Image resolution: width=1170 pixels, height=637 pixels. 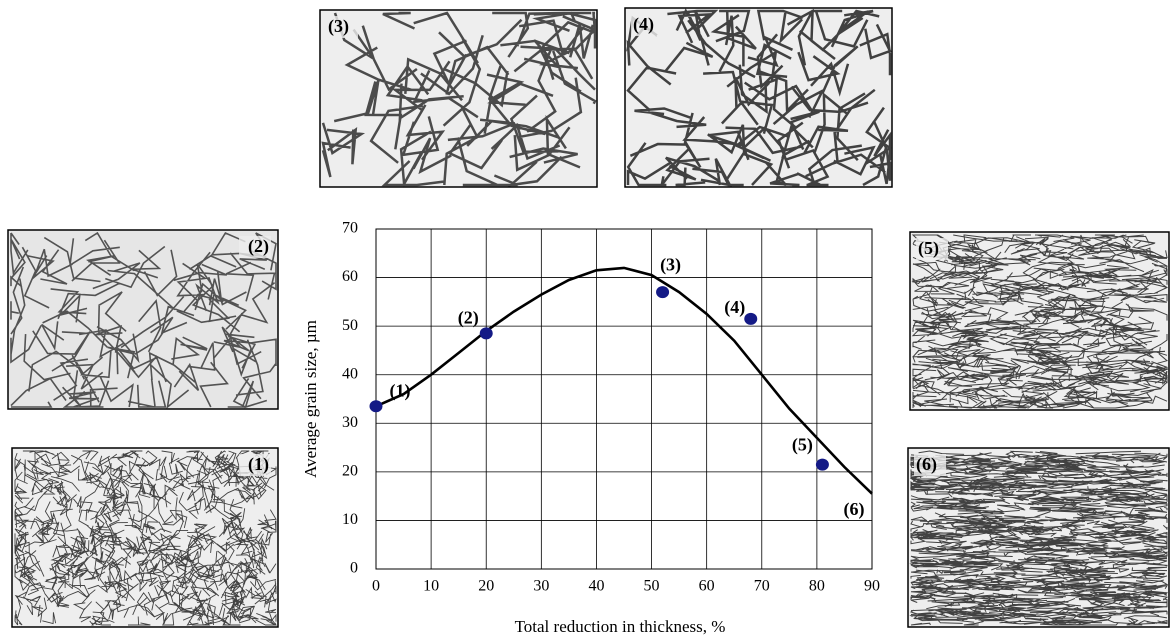 I want to click on micrograph-label: (2), so click(x=258, y=246).